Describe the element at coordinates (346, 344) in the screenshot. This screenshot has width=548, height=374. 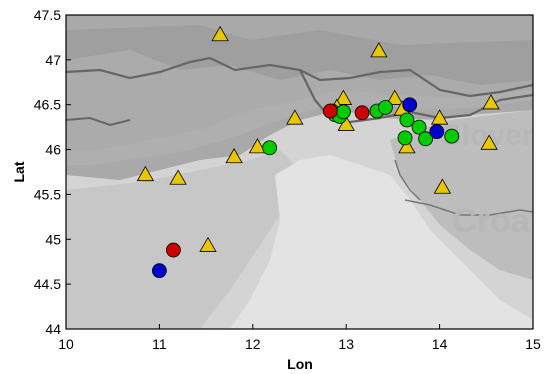
I see `x-tick-label: 13` at that location.